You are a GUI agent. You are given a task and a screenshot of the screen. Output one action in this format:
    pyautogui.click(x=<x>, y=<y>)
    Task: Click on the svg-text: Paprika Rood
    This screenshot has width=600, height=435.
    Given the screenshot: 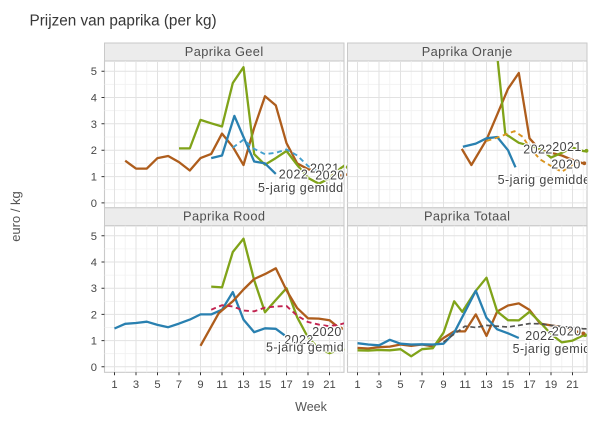 What is the action you would take?
    pyautogui.click(x=224, y=216)
    